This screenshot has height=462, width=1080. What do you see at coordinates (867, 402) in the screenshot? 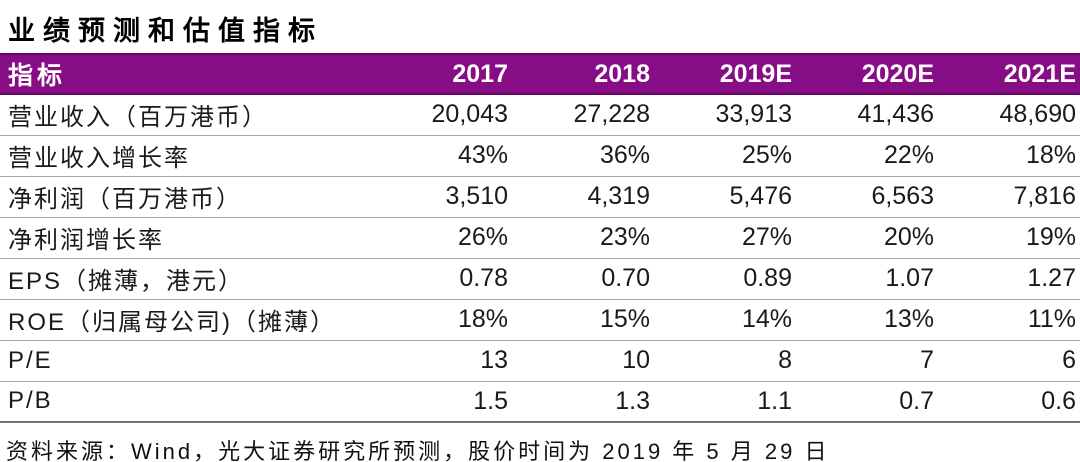
I see `value-cell: 0.7` at bounding box center [867, 402].